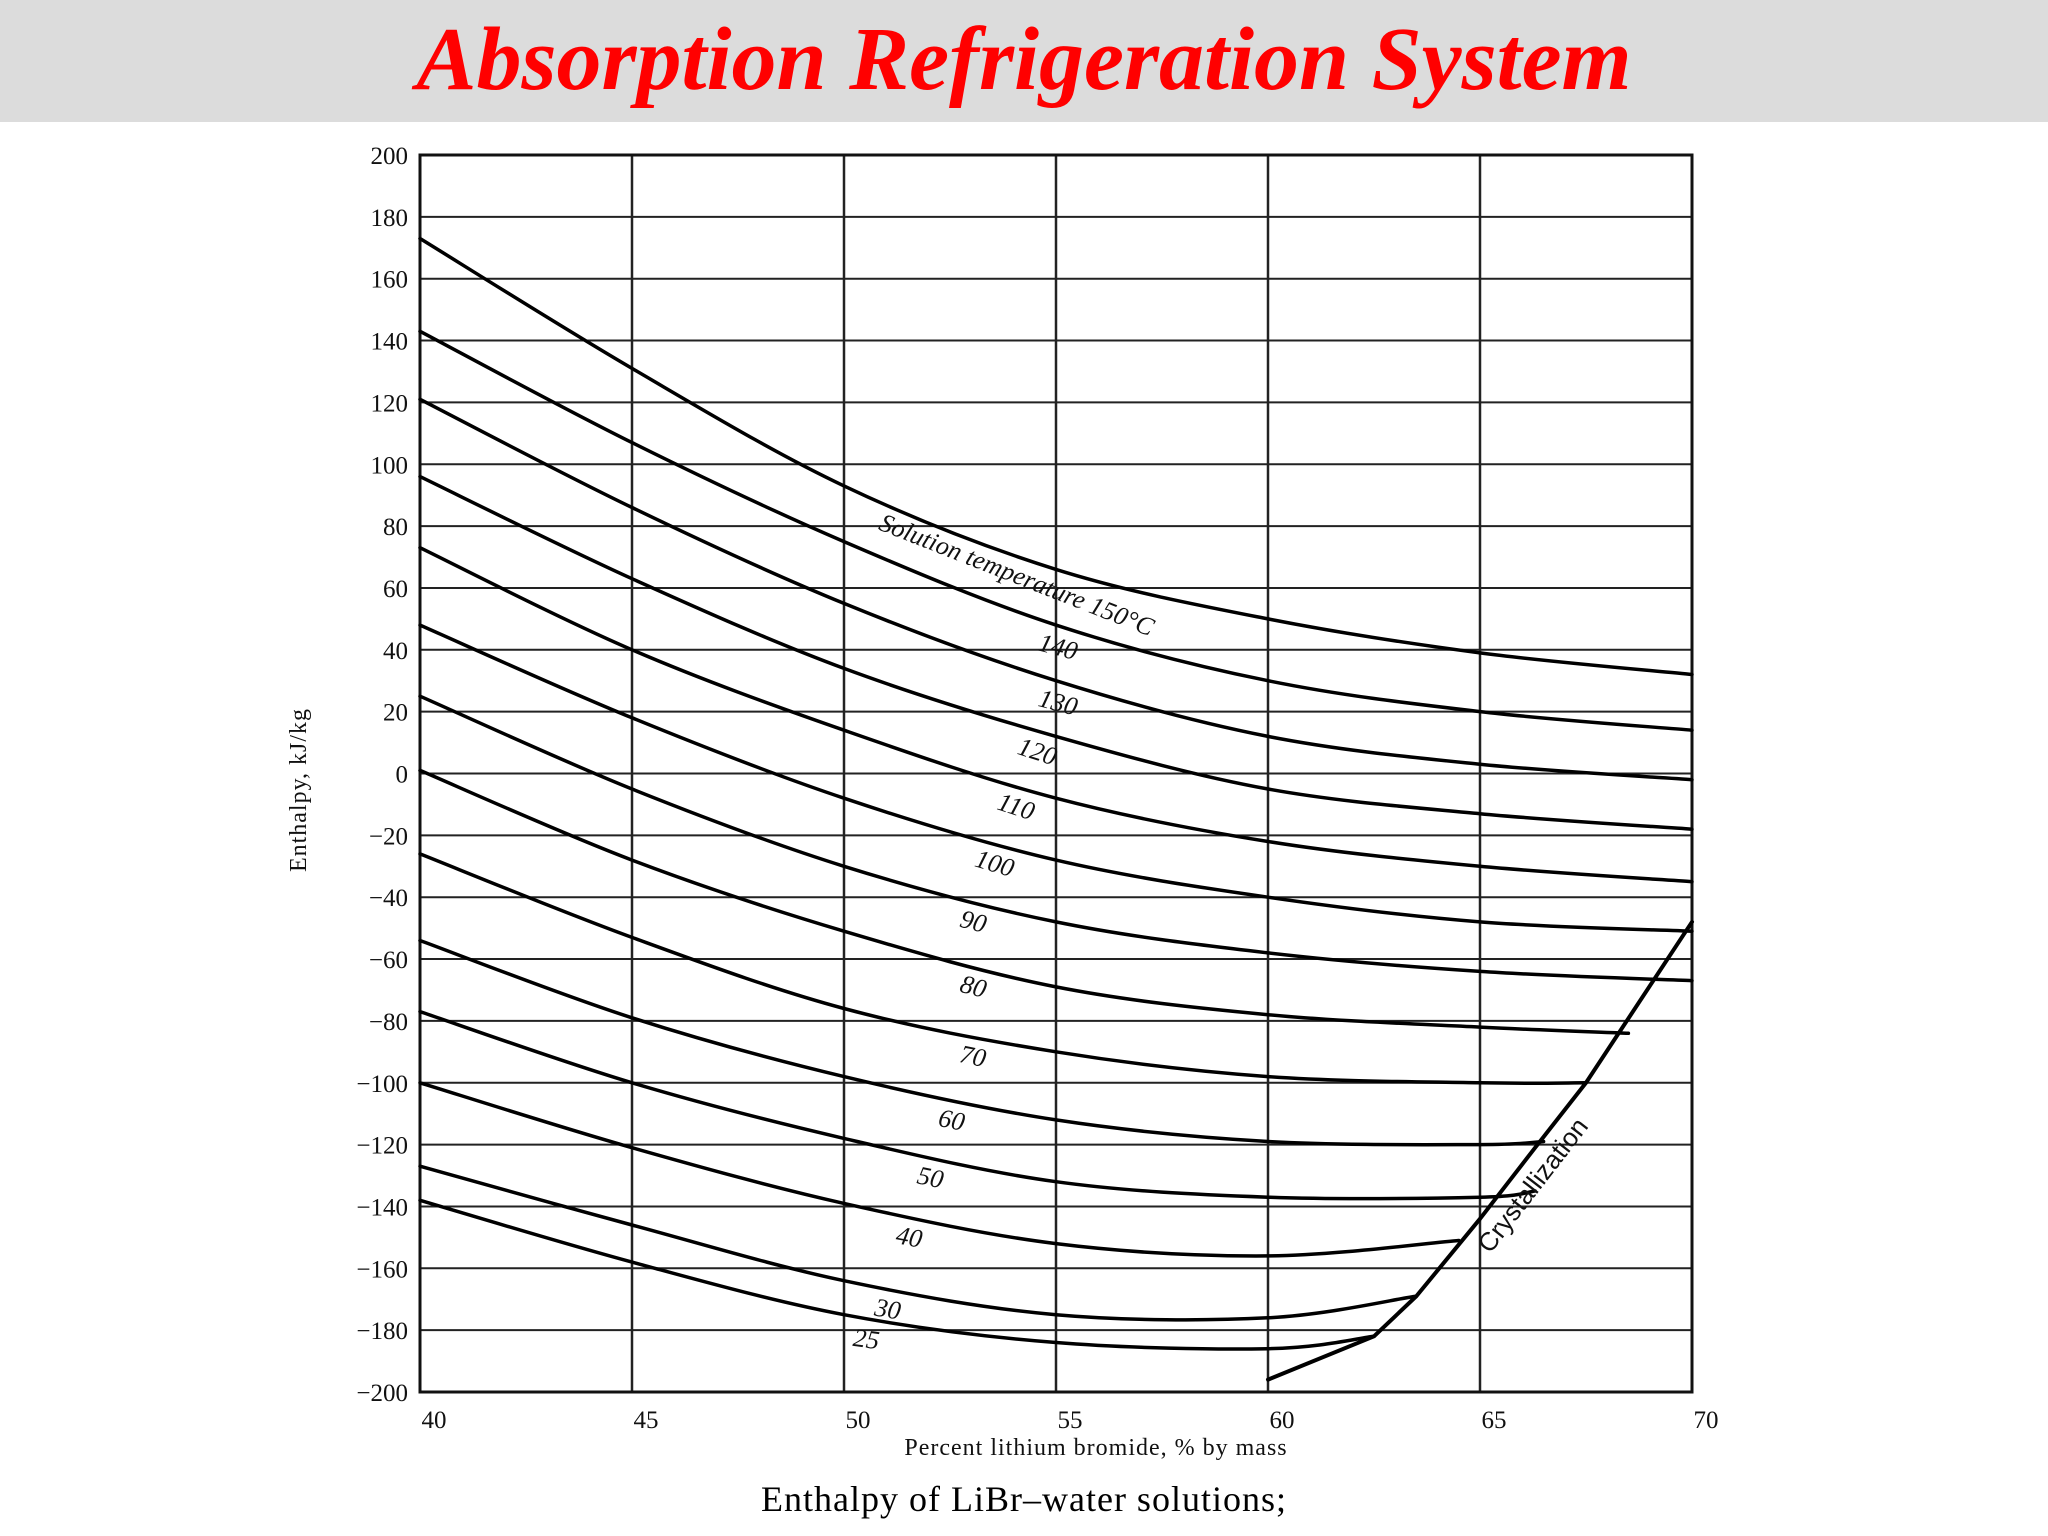  Describe the element at coordinates (1016, 575) in the screenshot. I see `isotherm-label: Solution temperature 150°C` at that location.